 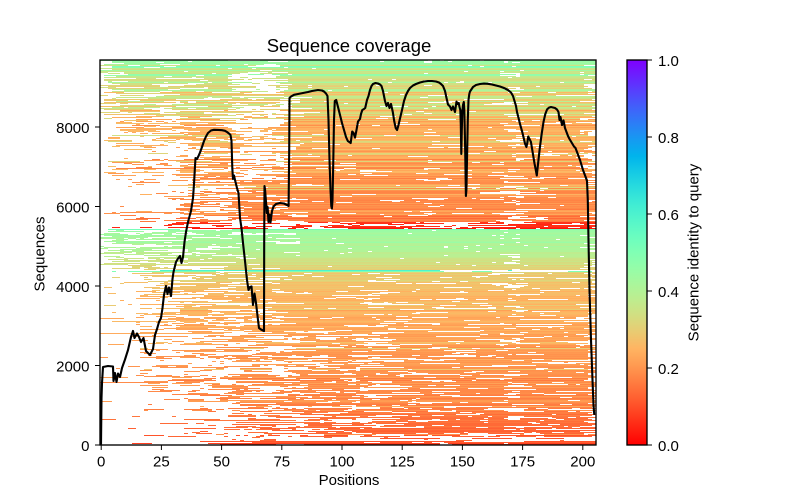 I want to click on svg-text: 4000, so click(x=72, y=287).